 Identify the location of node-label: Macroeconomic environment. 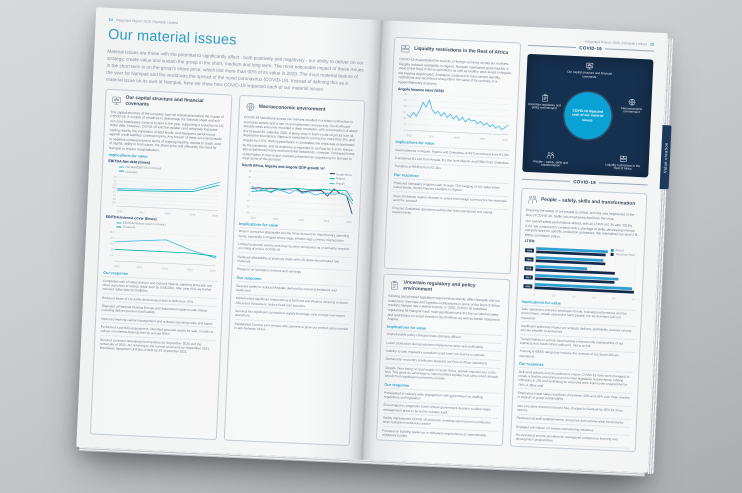
(631, 110).